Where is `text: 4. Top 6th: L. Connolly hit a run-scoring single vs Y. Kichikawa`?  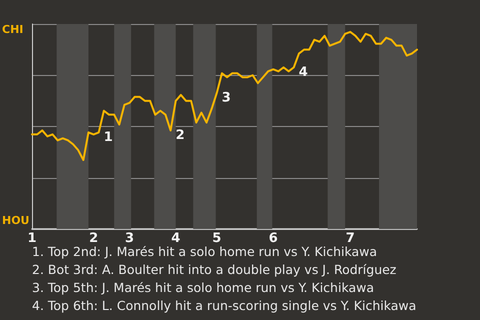 text: 4. Top 6th: L. Connolly hit a run-scoring single vs Y. Kichikawa is located at coordinates (224, 305).